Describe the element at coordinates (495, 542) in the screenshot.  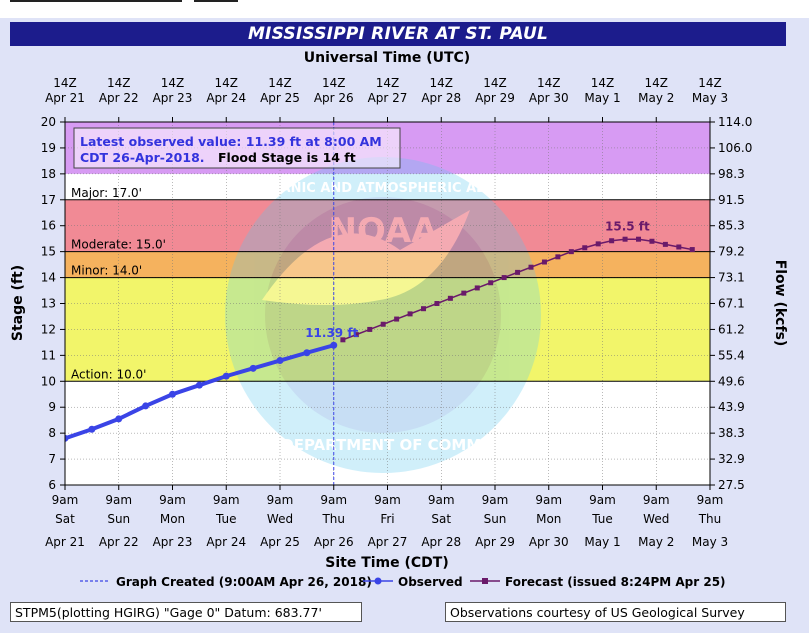
I see `local-tick-date: Apr 29` at that location.